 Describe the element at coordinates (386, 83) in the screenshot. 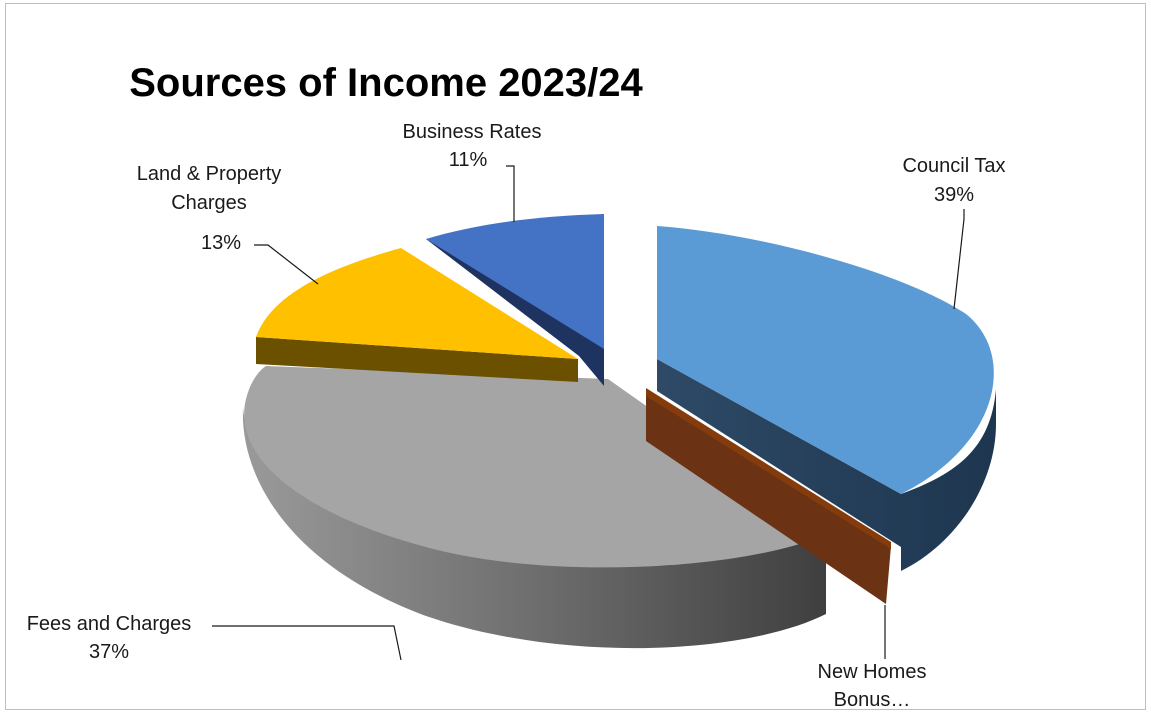

I see `chart-title: Sources of Income 2023/24` at that location.